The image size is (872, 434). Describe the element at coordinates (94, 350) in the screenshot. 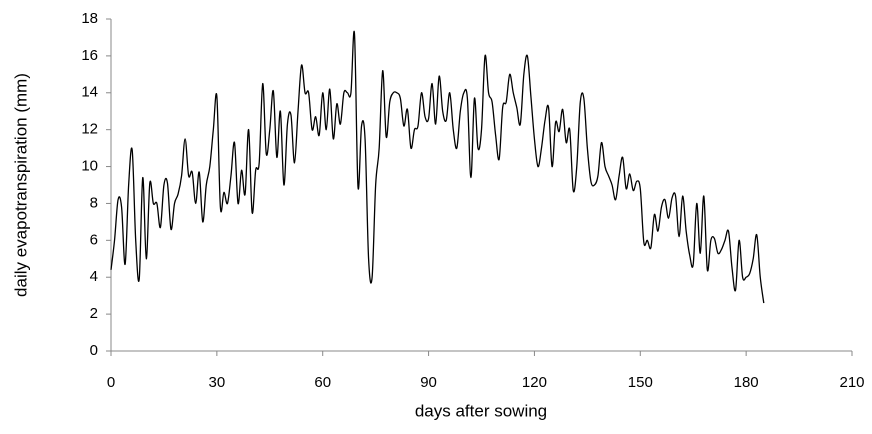

I see `y-tick-label: 0` at that location.